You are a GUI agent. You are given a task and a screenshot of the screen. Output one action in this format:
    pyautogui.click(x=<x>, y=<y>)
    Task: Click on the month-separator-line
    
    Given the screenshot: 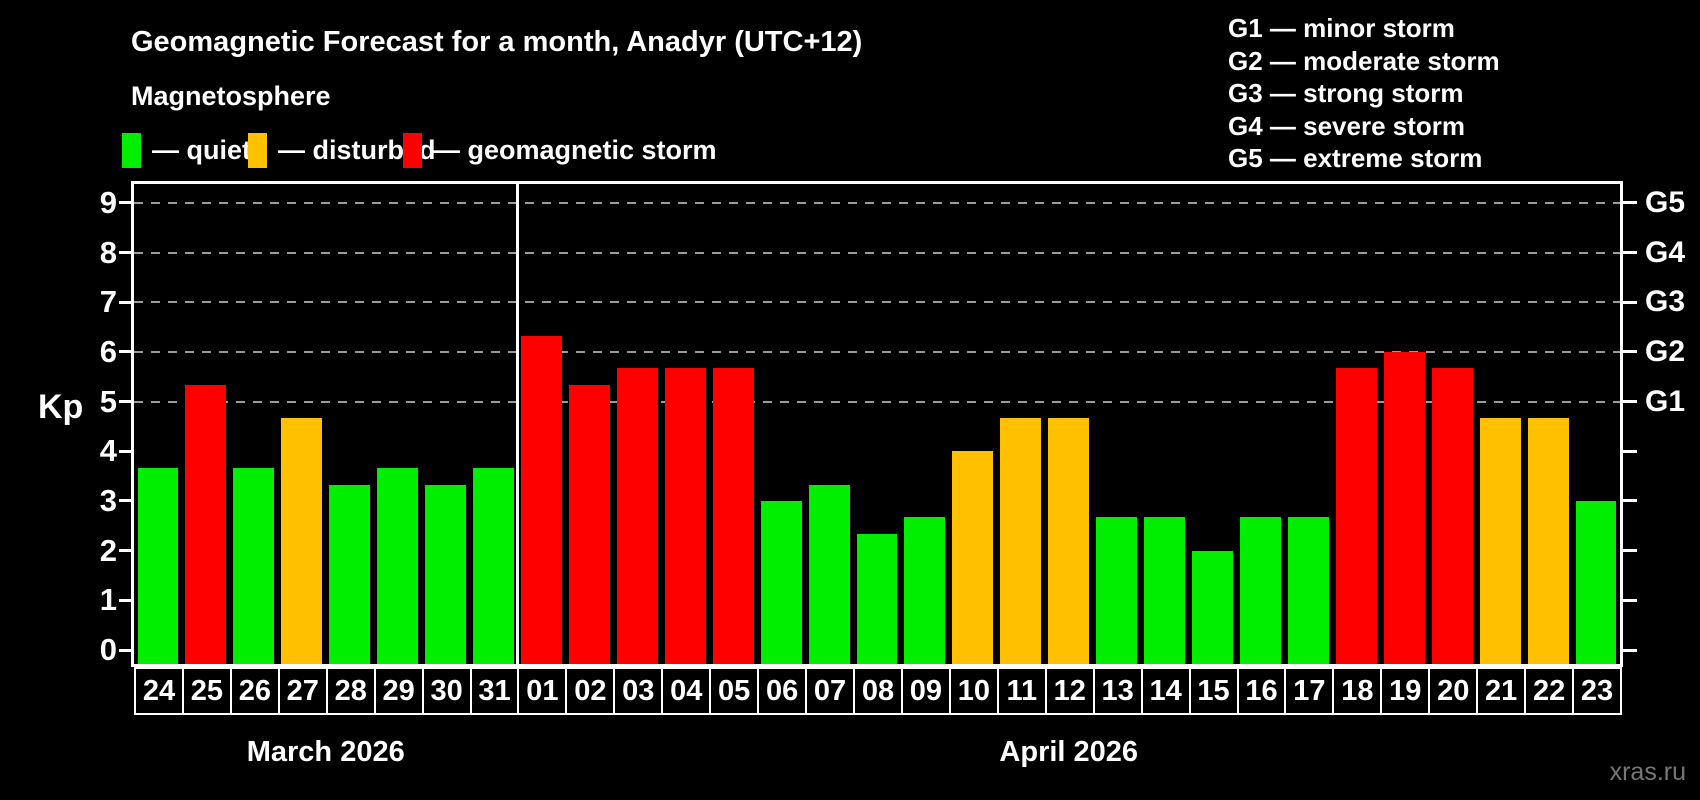 What is the action you would take?
    pyautogui.click(x=517, y=424)
    